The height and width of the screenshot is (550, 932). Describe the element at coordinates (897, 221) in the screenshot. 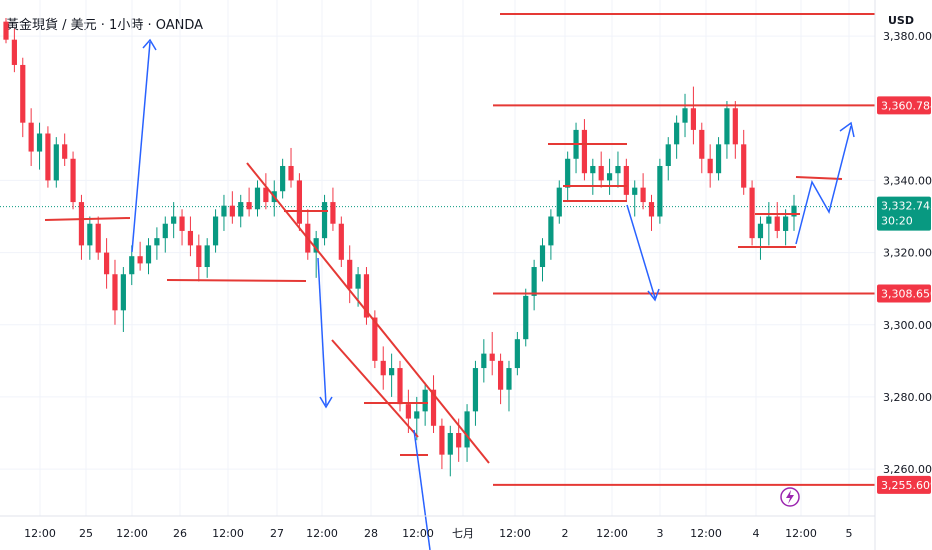

I see `countdown-label: 30:20` at that location.